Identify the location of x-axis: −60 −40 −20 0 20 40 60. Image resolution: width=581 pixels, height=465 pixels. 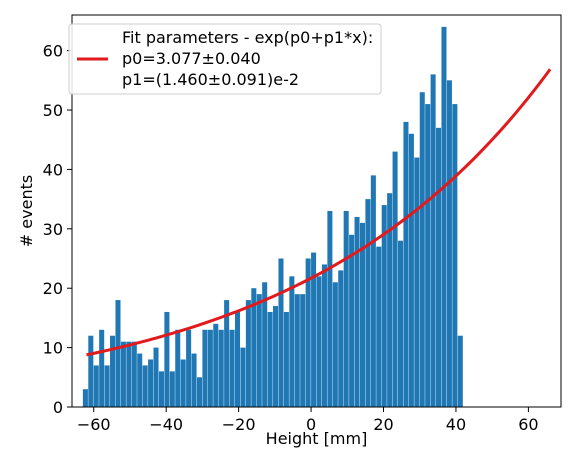
(308, 420).